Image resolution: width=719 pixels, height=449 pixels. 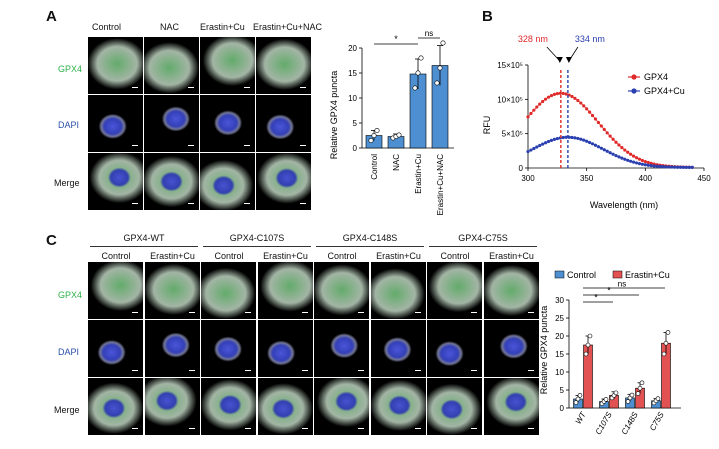 What do you see at coordinates (288, 27) in the screenshot?
I see `col-label-erastin-cu-nac: Erastin+Cu+NAC` at bounding box center [288, 27].